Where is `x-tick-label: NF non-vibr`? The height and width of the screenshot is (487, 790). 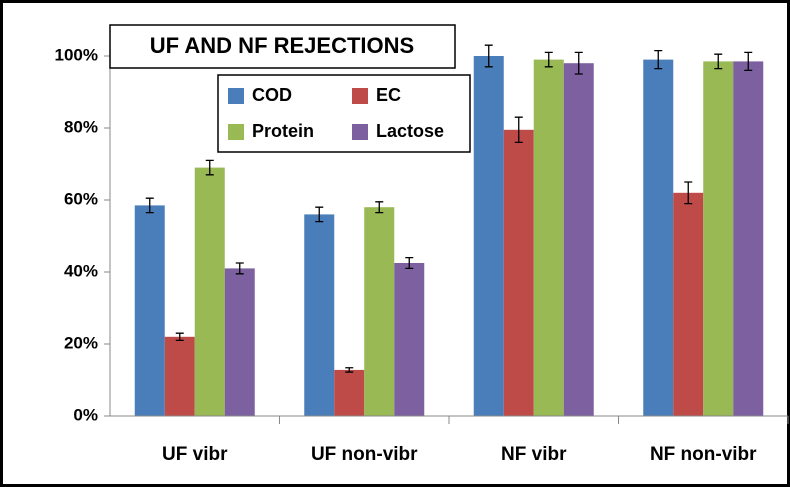 x-tick-label: NF non-vibr is located at coordinates (703, 454).